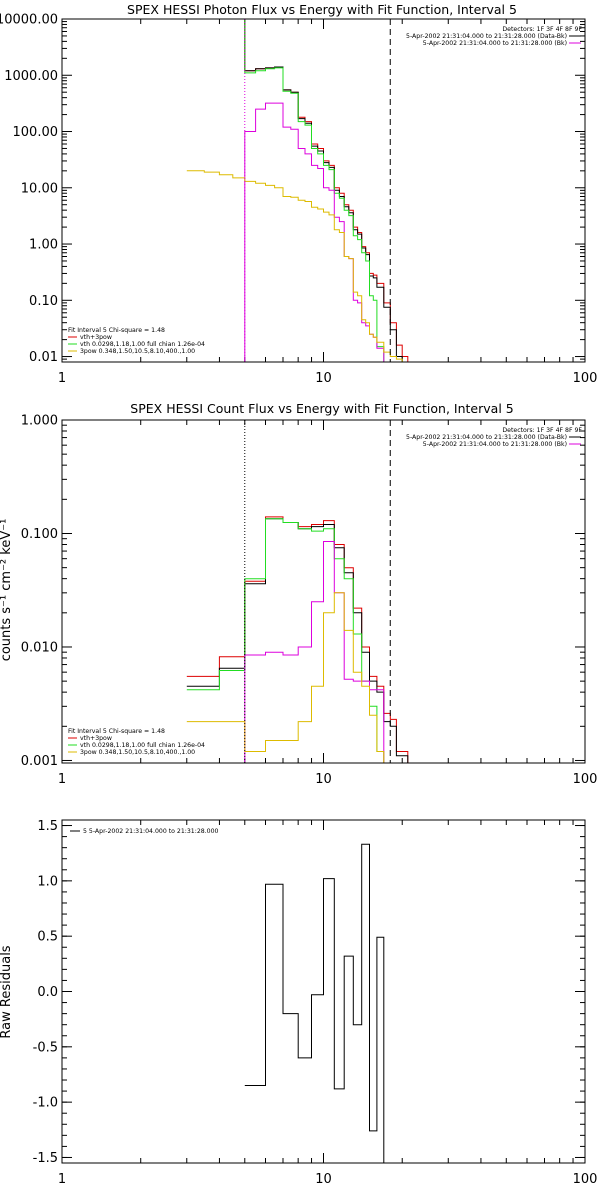 This screenshot has height=1200, width=600. I want to click on y-tick-label: 10.00, so click(39, 188).